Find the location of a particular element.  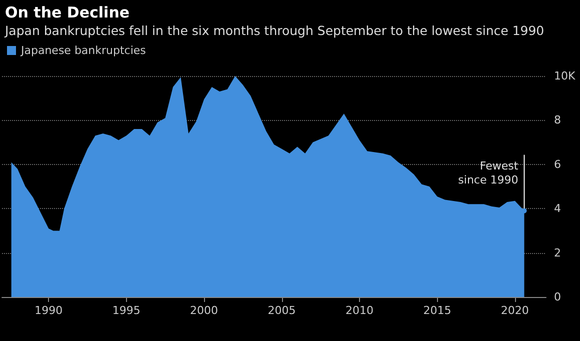

x-tick-label: 2000 is located at coordinates (204, 310).